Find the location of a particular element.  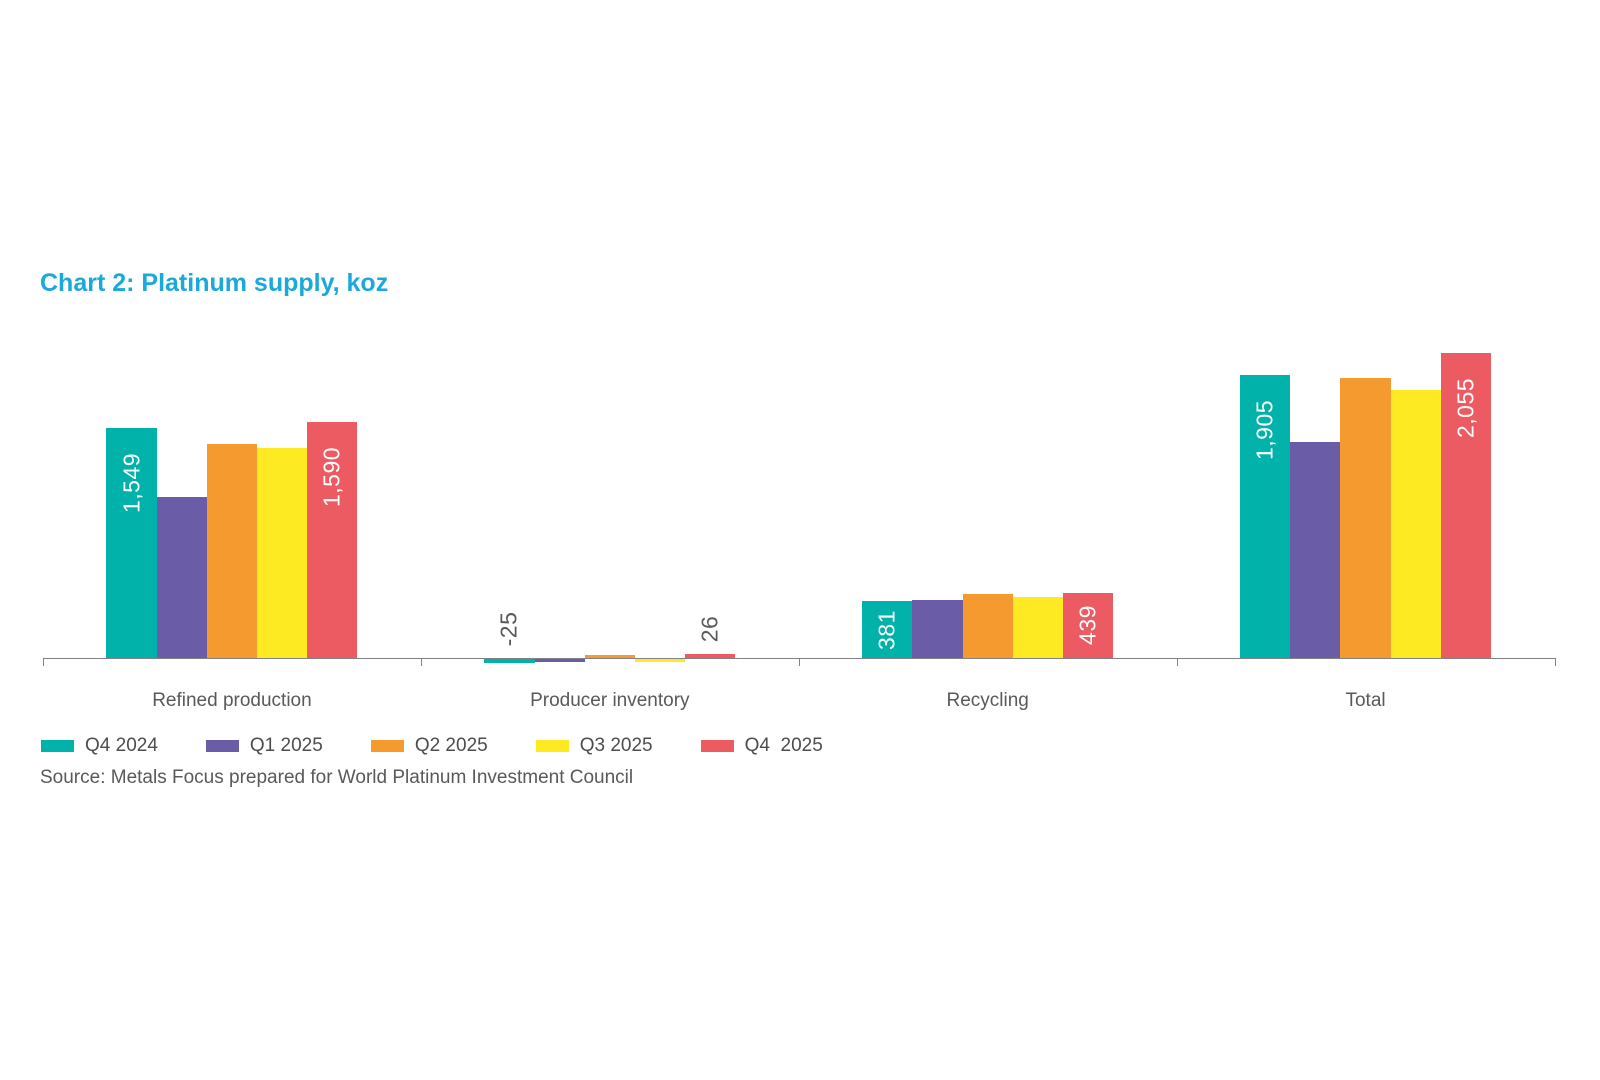

category-label-recycling: Recycling is located at coordinates (987, 700).